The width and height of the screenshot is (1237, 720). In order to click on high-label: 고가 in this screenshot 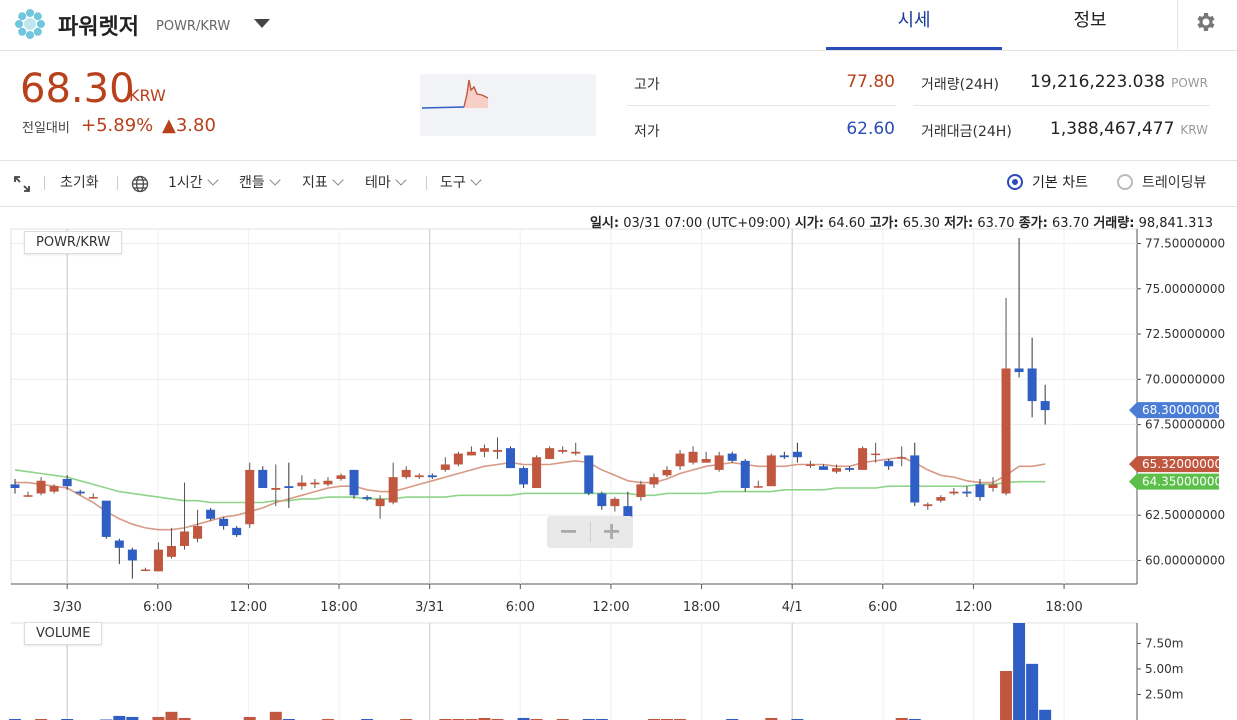, I will do `click(647, 85)`.